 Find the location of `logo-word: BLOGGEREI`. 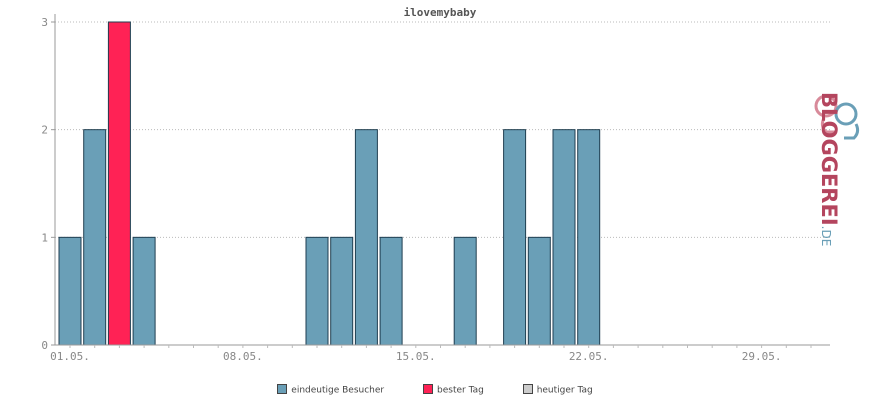

logo-word: BLOGGEREI is located at coordinates (829, 159).